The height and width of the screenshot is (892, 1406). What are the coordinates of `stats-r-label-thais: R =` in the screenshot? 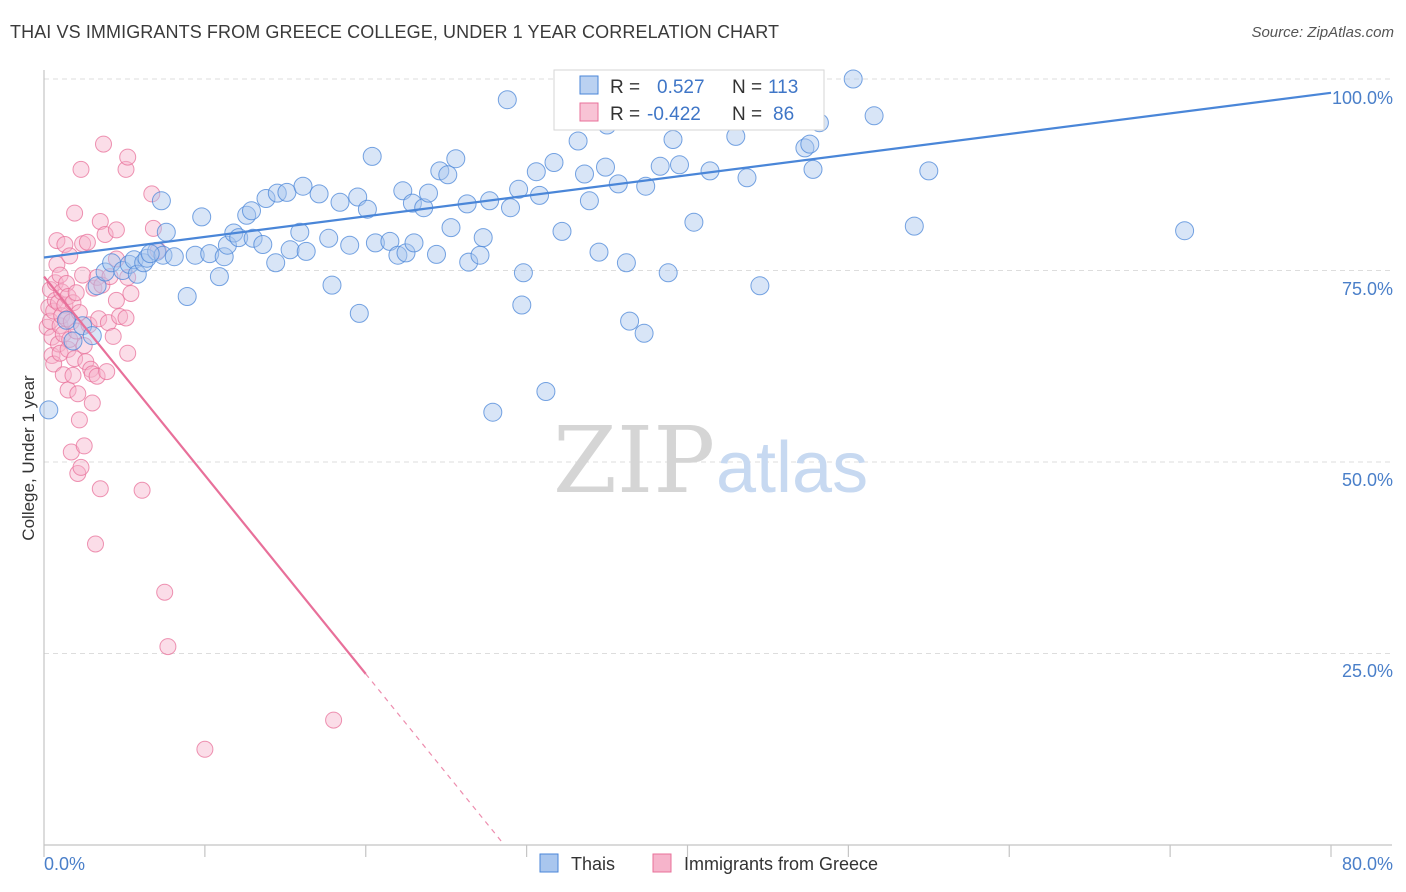 It's located at (625, 87).